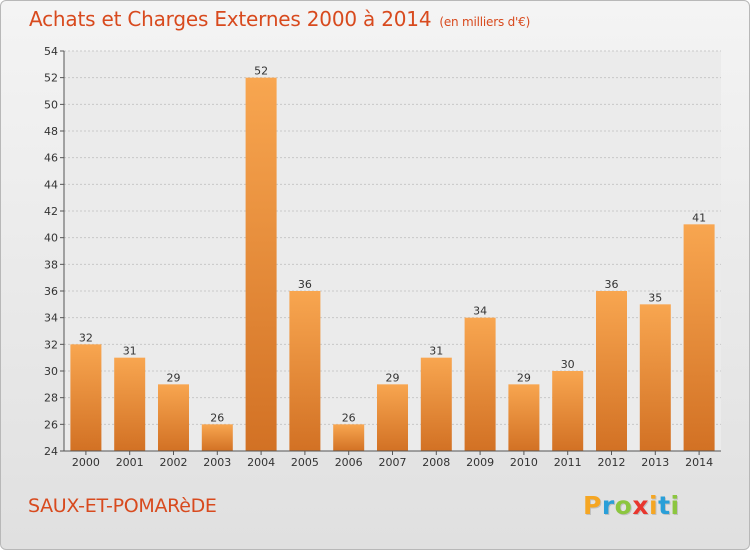  Describe the element at coordinates (86, 462) in the screenshot. I see `x-tick-label: 2000` at that location.